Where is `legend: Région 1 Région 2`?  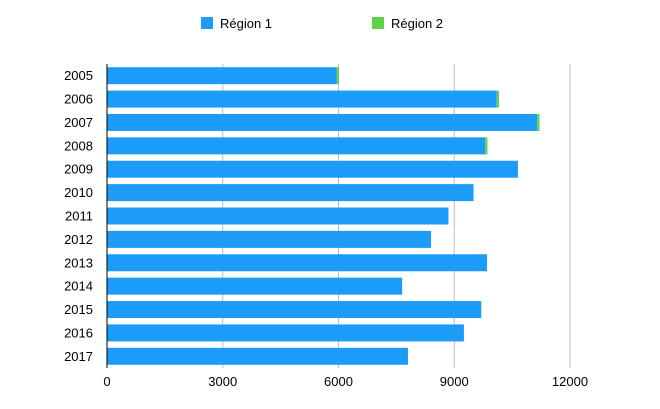
legend: Région 1 Région 2 is located at coordinates (322, 23).